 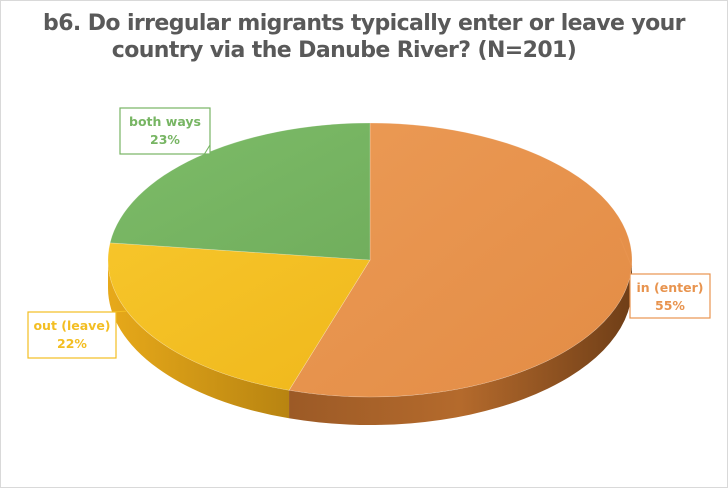 I want to click on callout-in-enter-: in (enter) 55%, so click(x=665, y=278).